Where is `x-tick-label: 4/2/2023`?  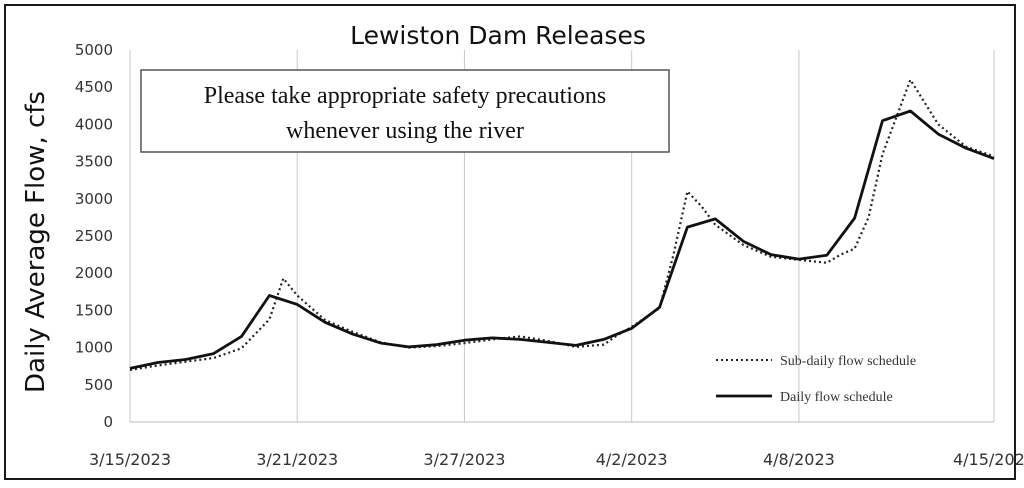 x-tick-label: 4/2/2023 is located at coordinates (632, 459).